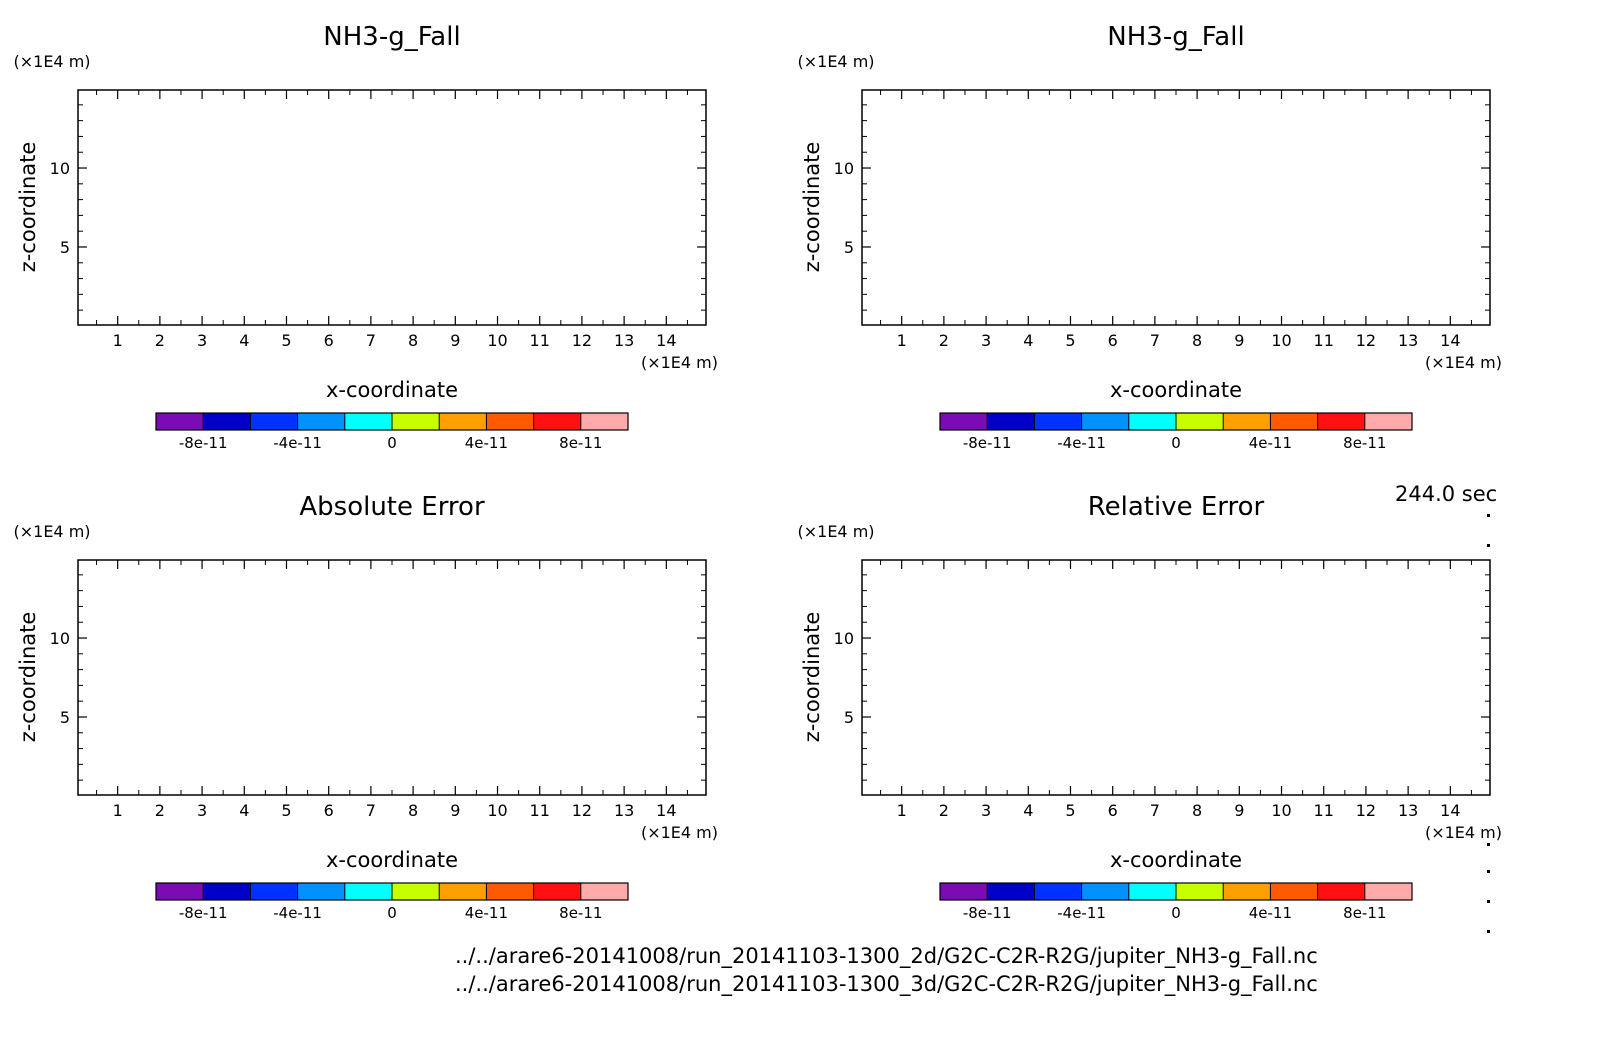 The width and height of the screenshot is (1604, 1054). I want to click on chart-title: Relative Error, so click(1176, 507).